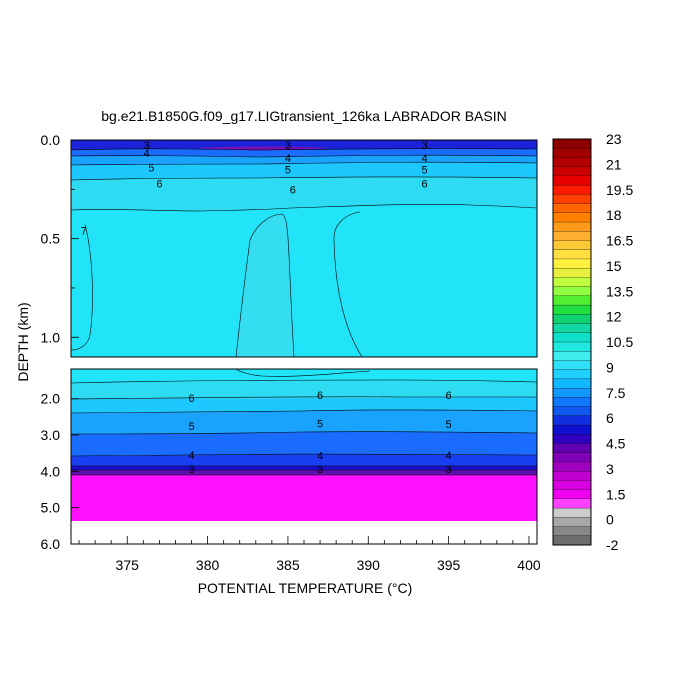 The width and height of the screenshot is (700, 700). Describe the element at coordinates (619, 291) in the screenshot. I see `colorbar-label: 13.5` at that location.